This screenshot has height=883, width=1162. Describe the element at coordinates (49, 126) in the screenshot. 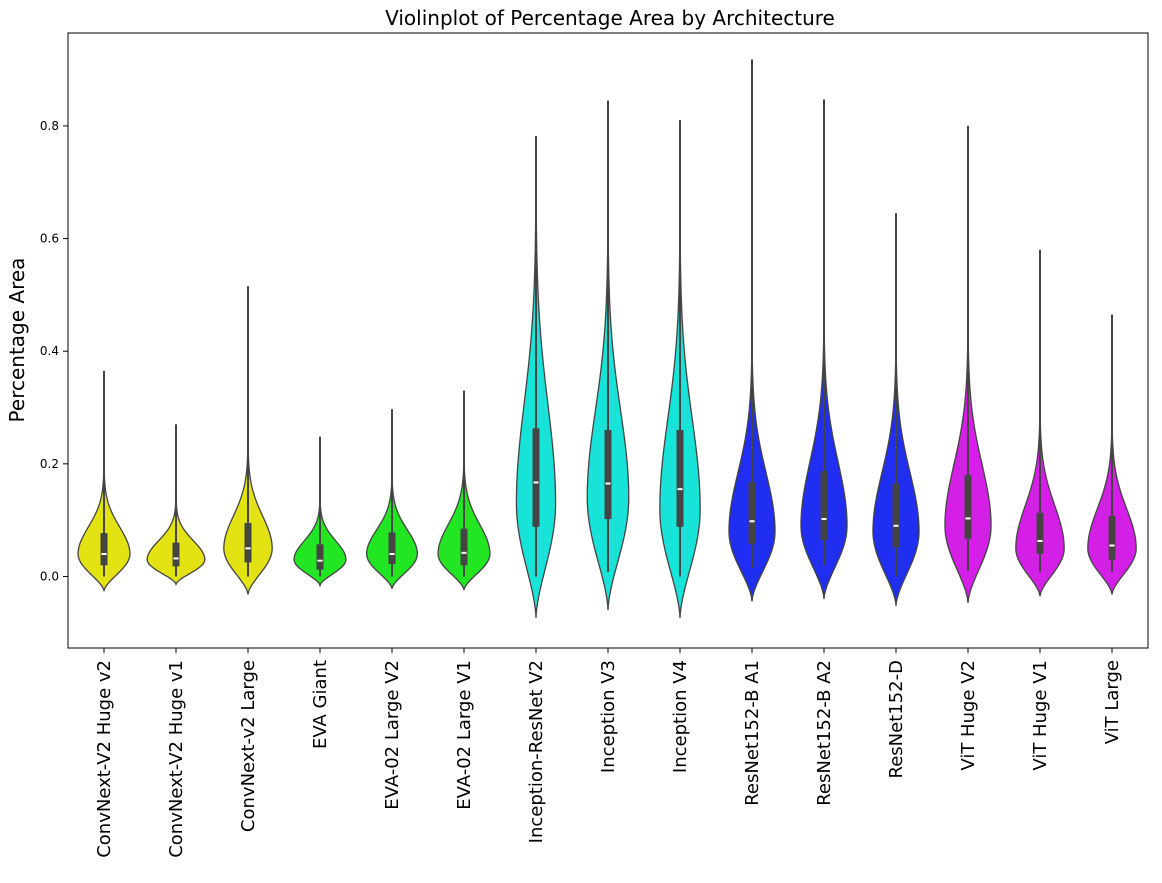

I see `y-tick-label: 0.8` at that location.